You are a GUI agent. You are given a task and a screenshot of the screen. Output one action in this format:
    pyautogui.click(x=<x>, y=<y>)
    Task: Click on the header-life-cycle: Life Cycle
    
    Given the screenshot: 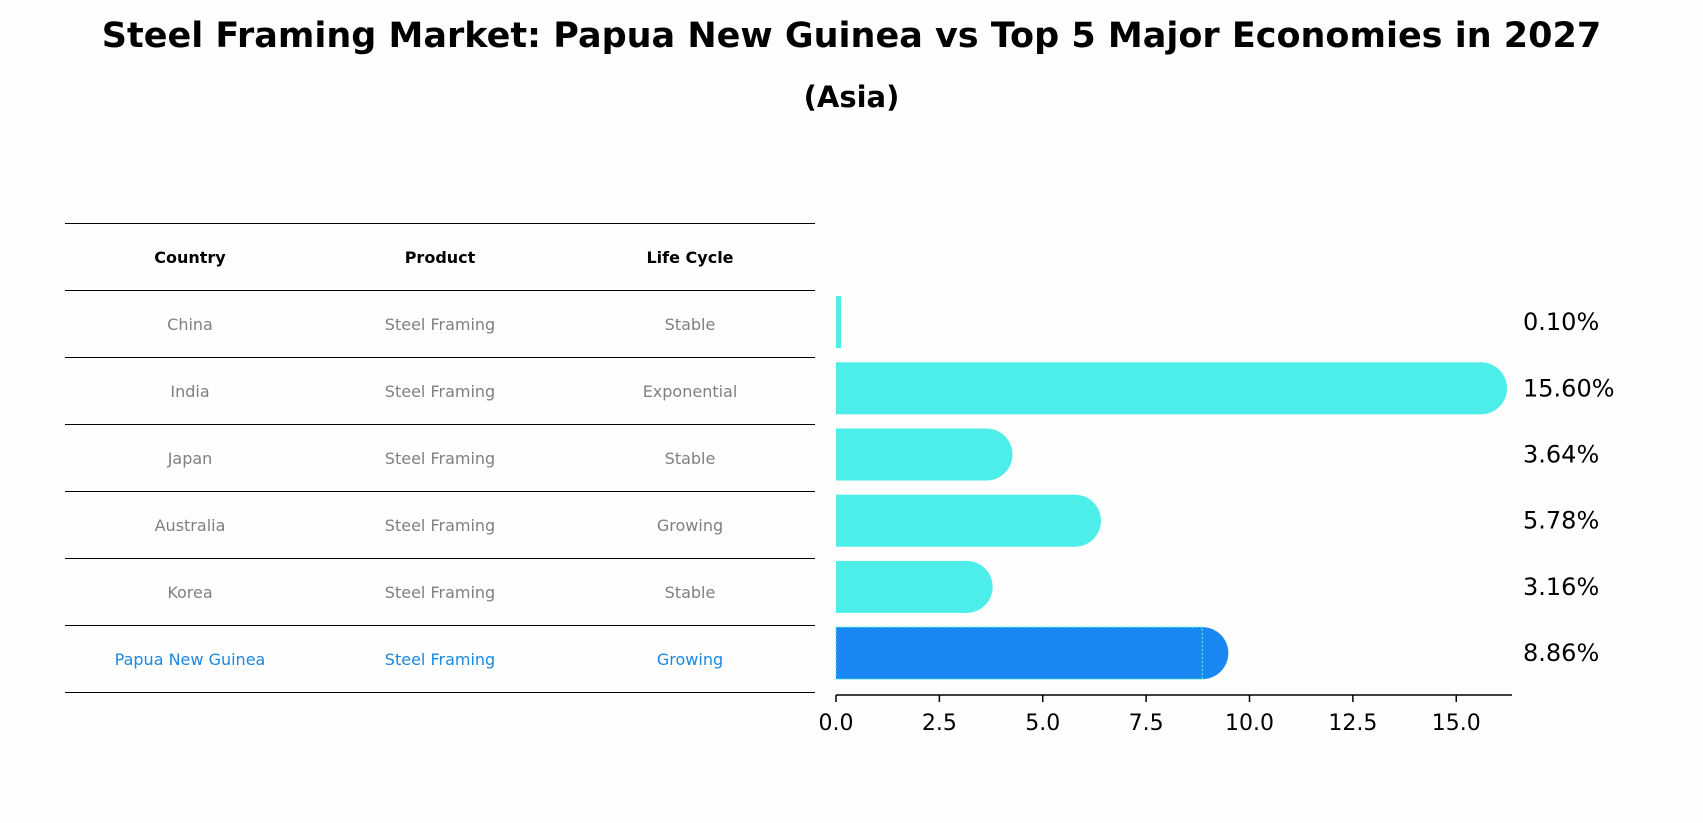 What is the action you would take?
    pyautogui.click(x=690, y=257)
    